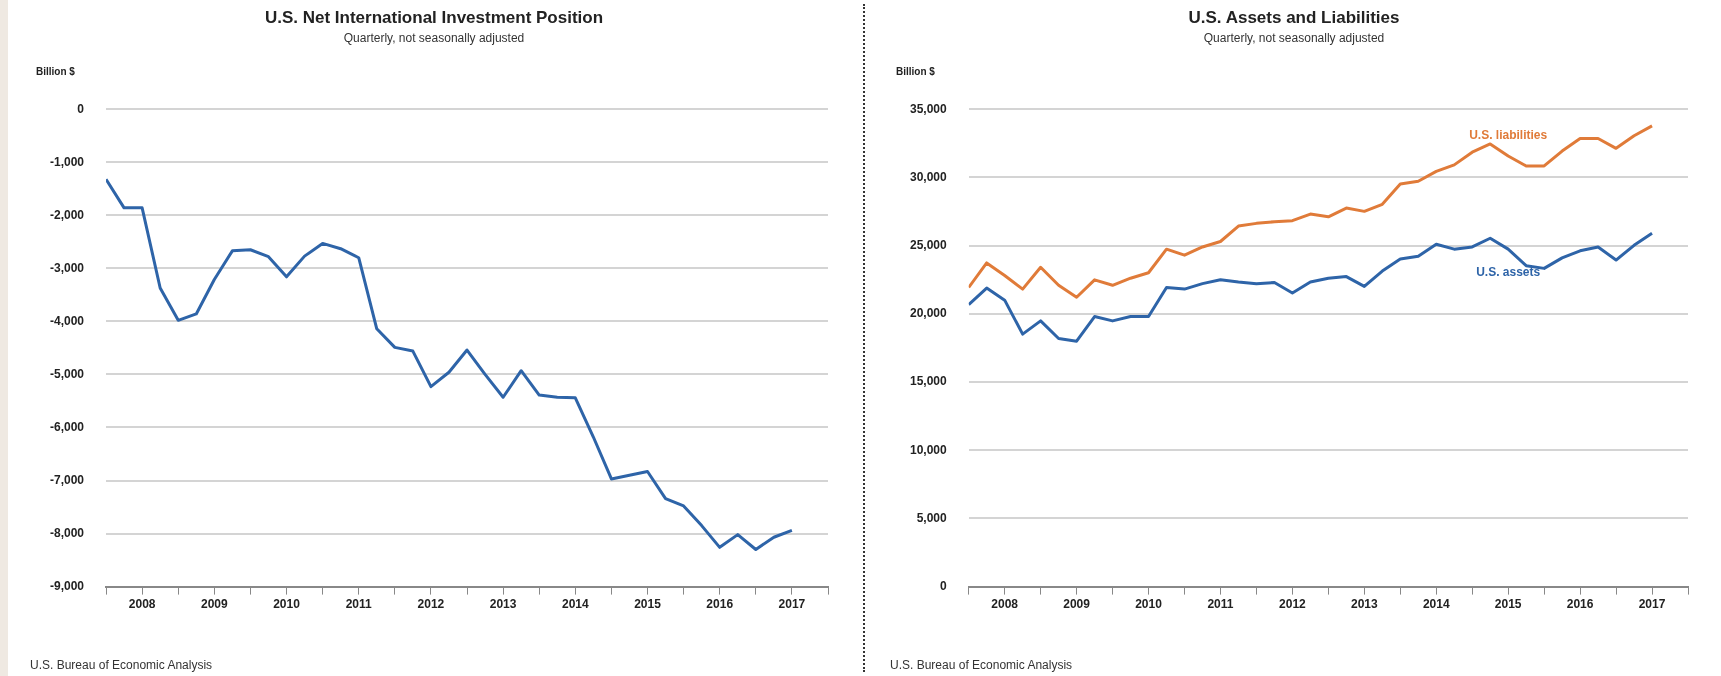 Image resolution: width=1721 pixels, height=676 pixels. Describe the element at coordinates (67, 426) in the screenshot. I see `y-tick-label: -6,000` at that location.